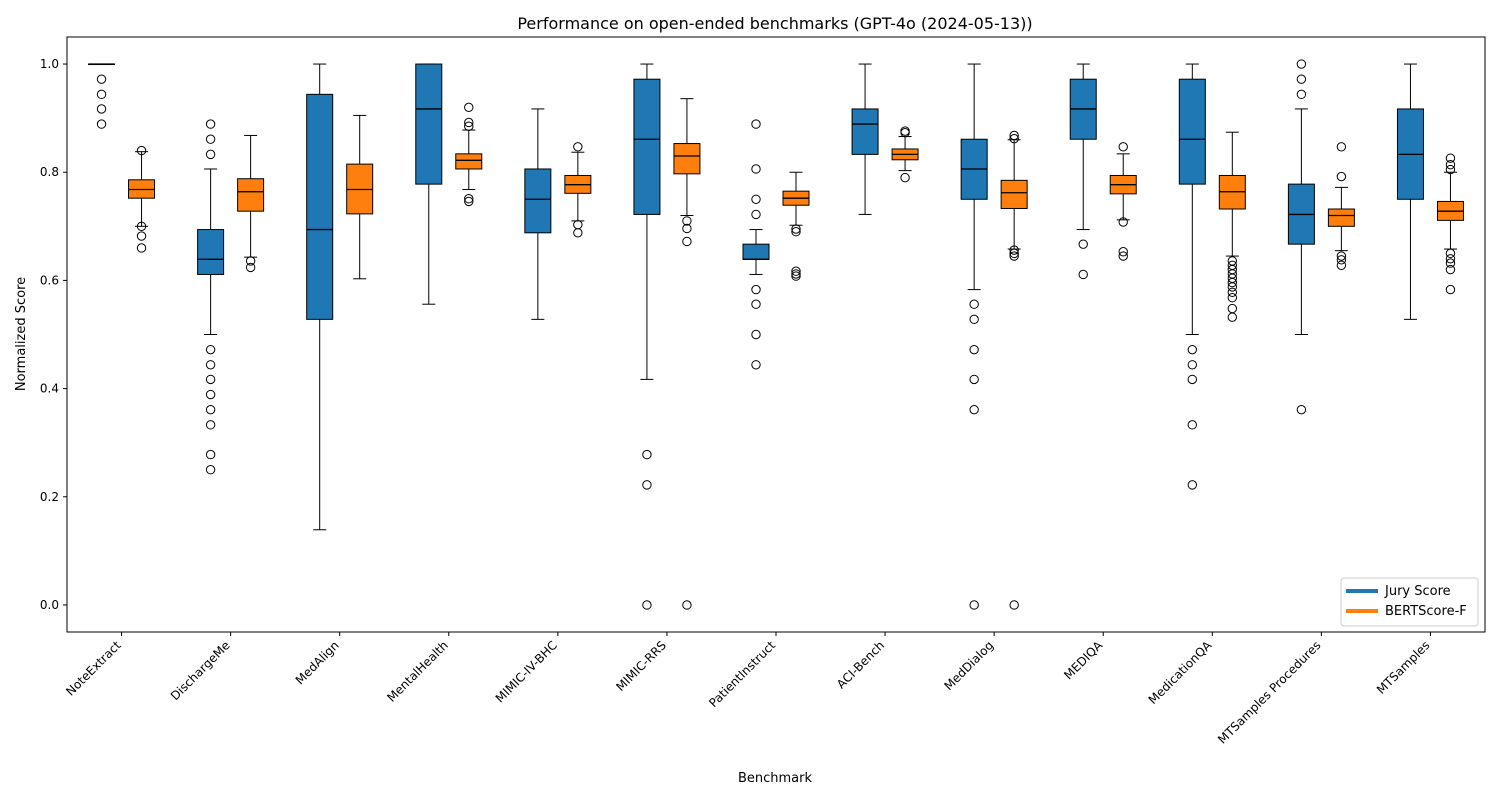  I want to click on x-tick-label: MEDIQA, so click(1083, 660).